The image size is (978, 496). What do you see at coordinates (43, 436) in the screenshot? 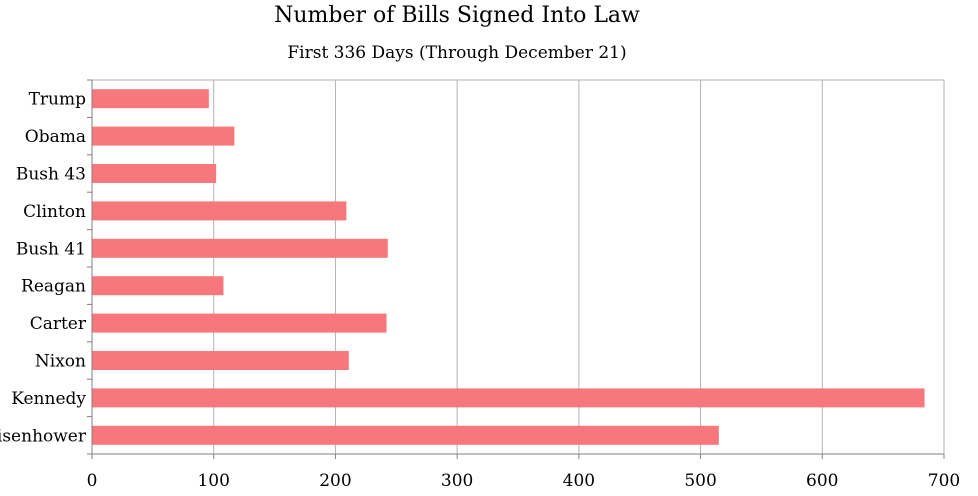
I see `category-label: Eisenhower` at bounding box center [43, 436].